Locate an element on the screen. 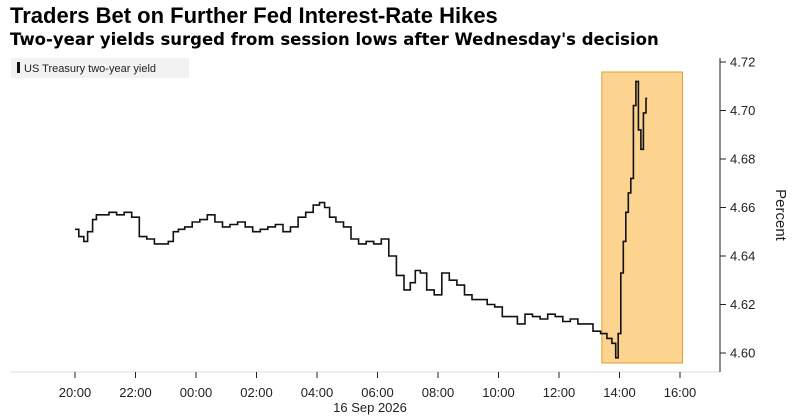 The height and width of the screenshot is (416, 800). legend-swatch is located at coordinates (18, 67).